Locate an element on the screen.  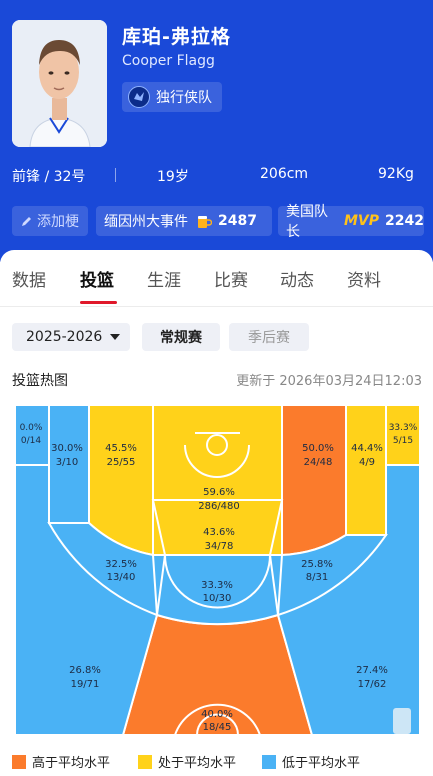
player-weight: 92Kg is located at coordinates (396, 174).